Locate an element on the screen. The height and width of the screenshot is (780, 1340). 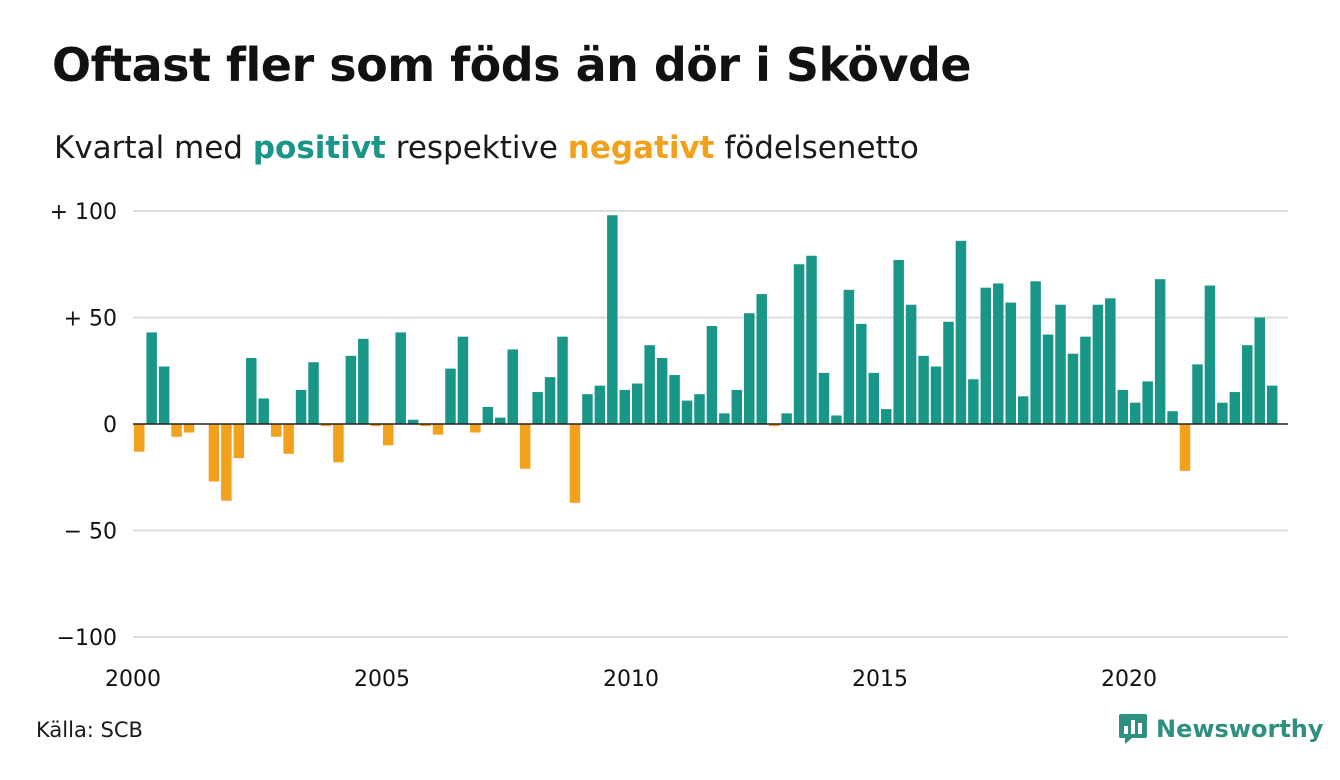
x-tick-label: 2020 is located at coordinates (1129, 679).